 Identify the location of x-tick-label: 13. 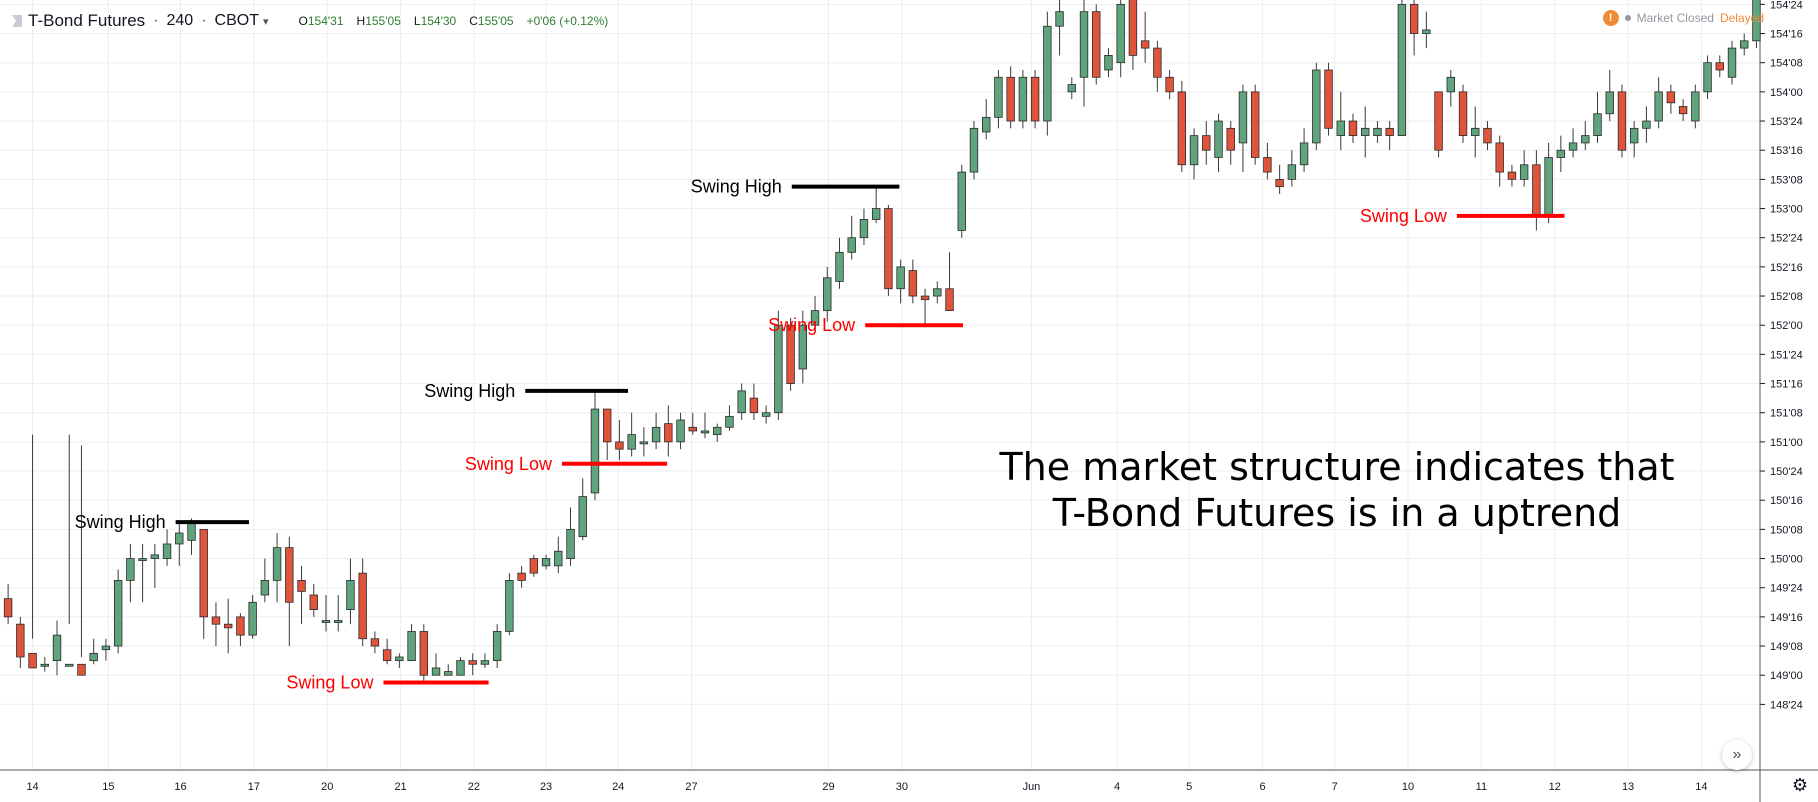
(1628, 787).